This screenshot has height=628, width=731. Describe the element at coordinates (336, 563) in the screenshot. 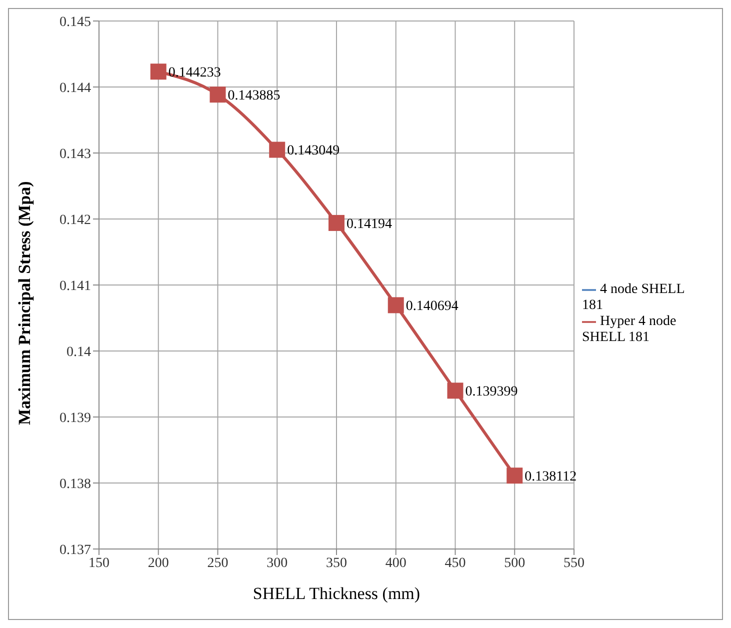

I see `x-tick-label: 350` at that location.